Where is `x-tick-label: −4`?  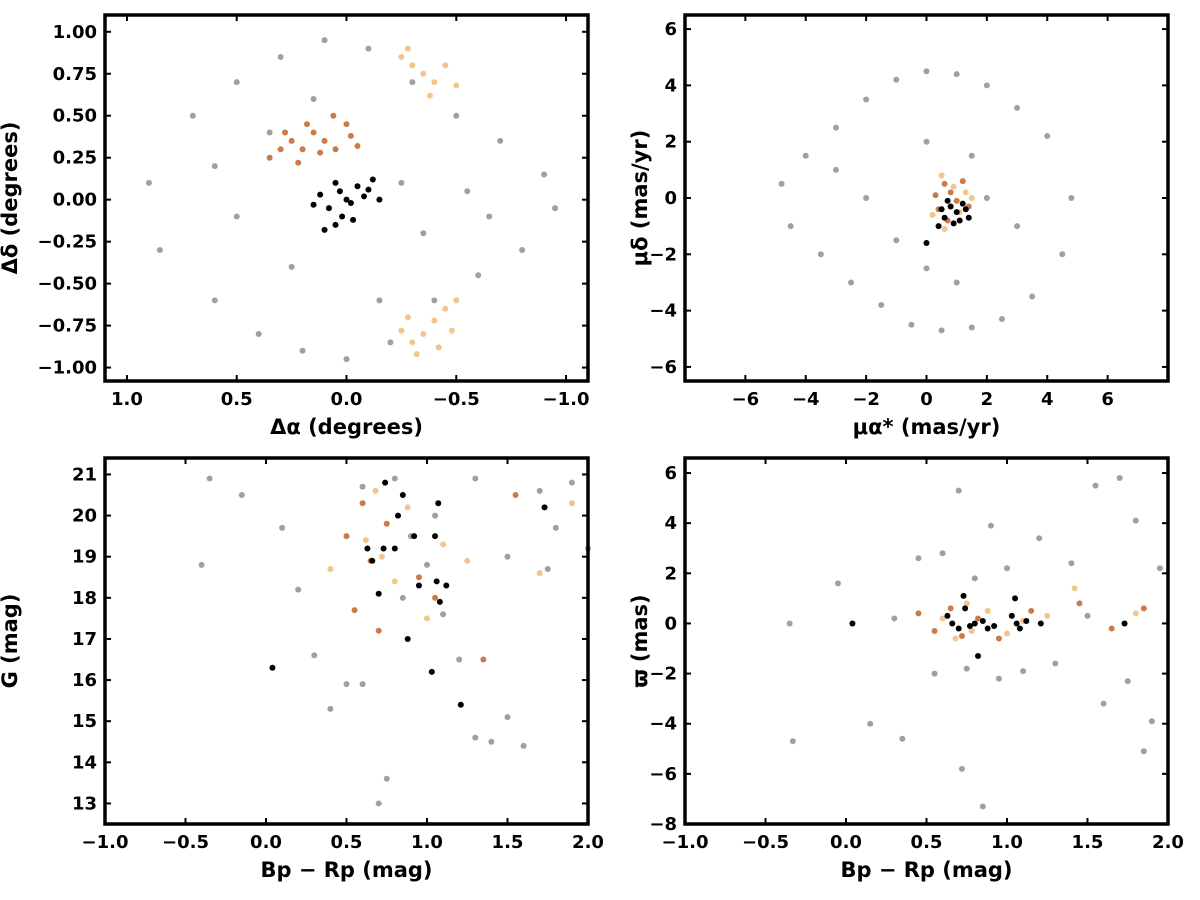 x-tick-label: −4 is located at coordinates (806, 399).